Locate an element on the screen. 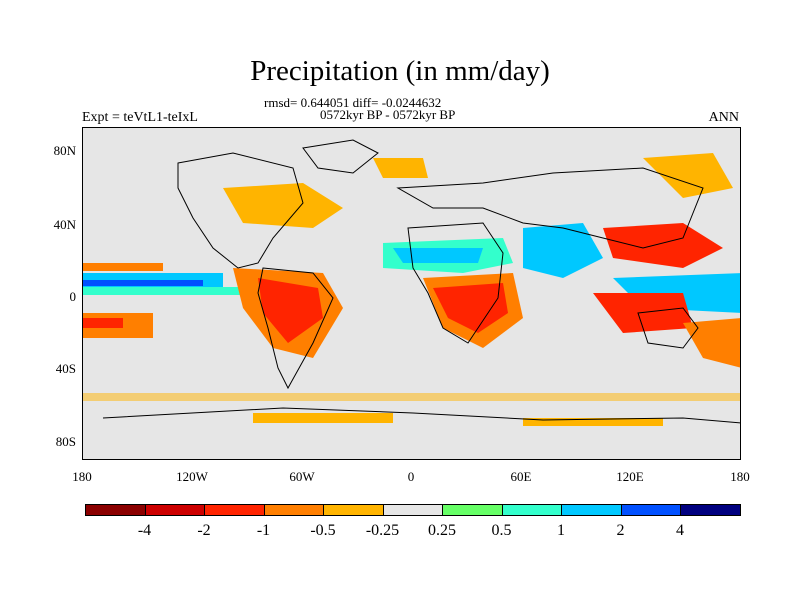 Image resolution: width=800 pixels, height=600 pixels. lon-label-120w: 120W is located at coordinates (192, 476).